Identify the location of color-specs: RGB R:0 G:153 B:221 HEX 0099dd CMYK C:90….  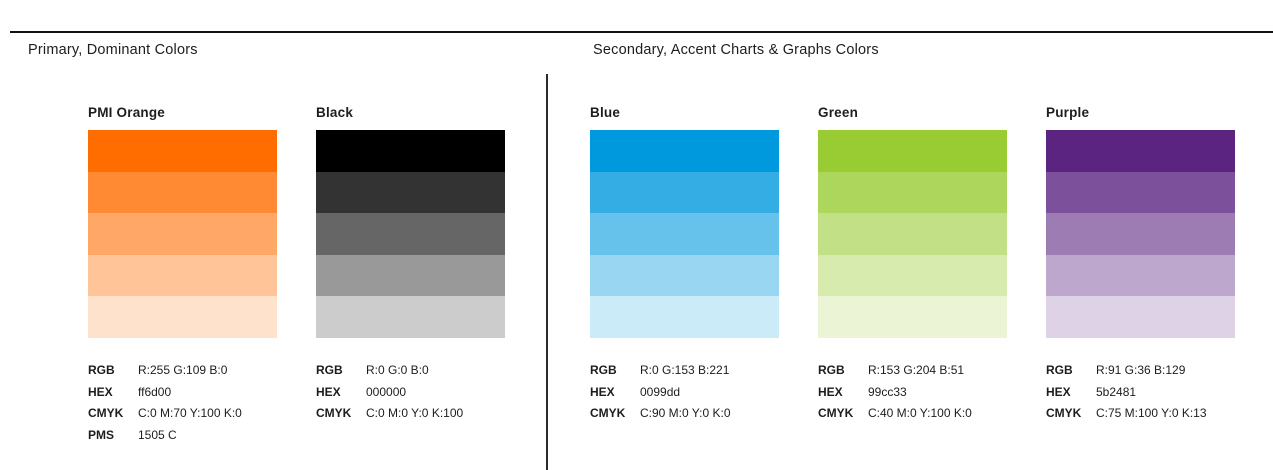
(684, 392).